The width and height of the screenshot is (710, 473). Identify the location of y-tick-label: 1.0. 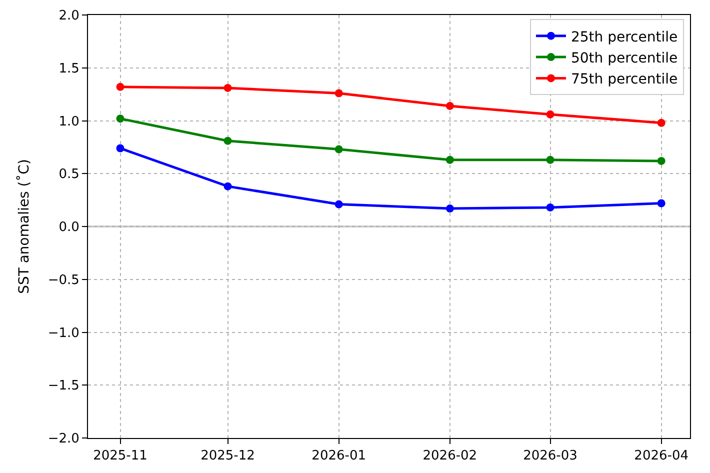
(69, 122).